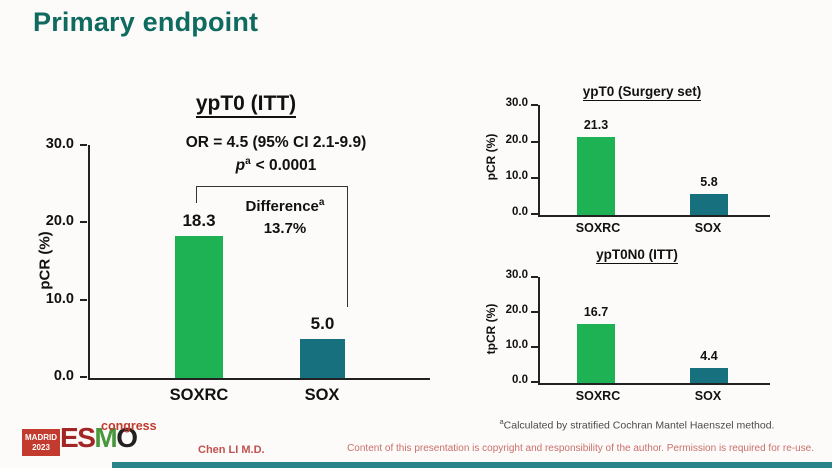 This screenshot has height=468, width=832. Describe the element at coordinates (539, 160) in the screenshot. I see `surgery-y-axis` at that location.